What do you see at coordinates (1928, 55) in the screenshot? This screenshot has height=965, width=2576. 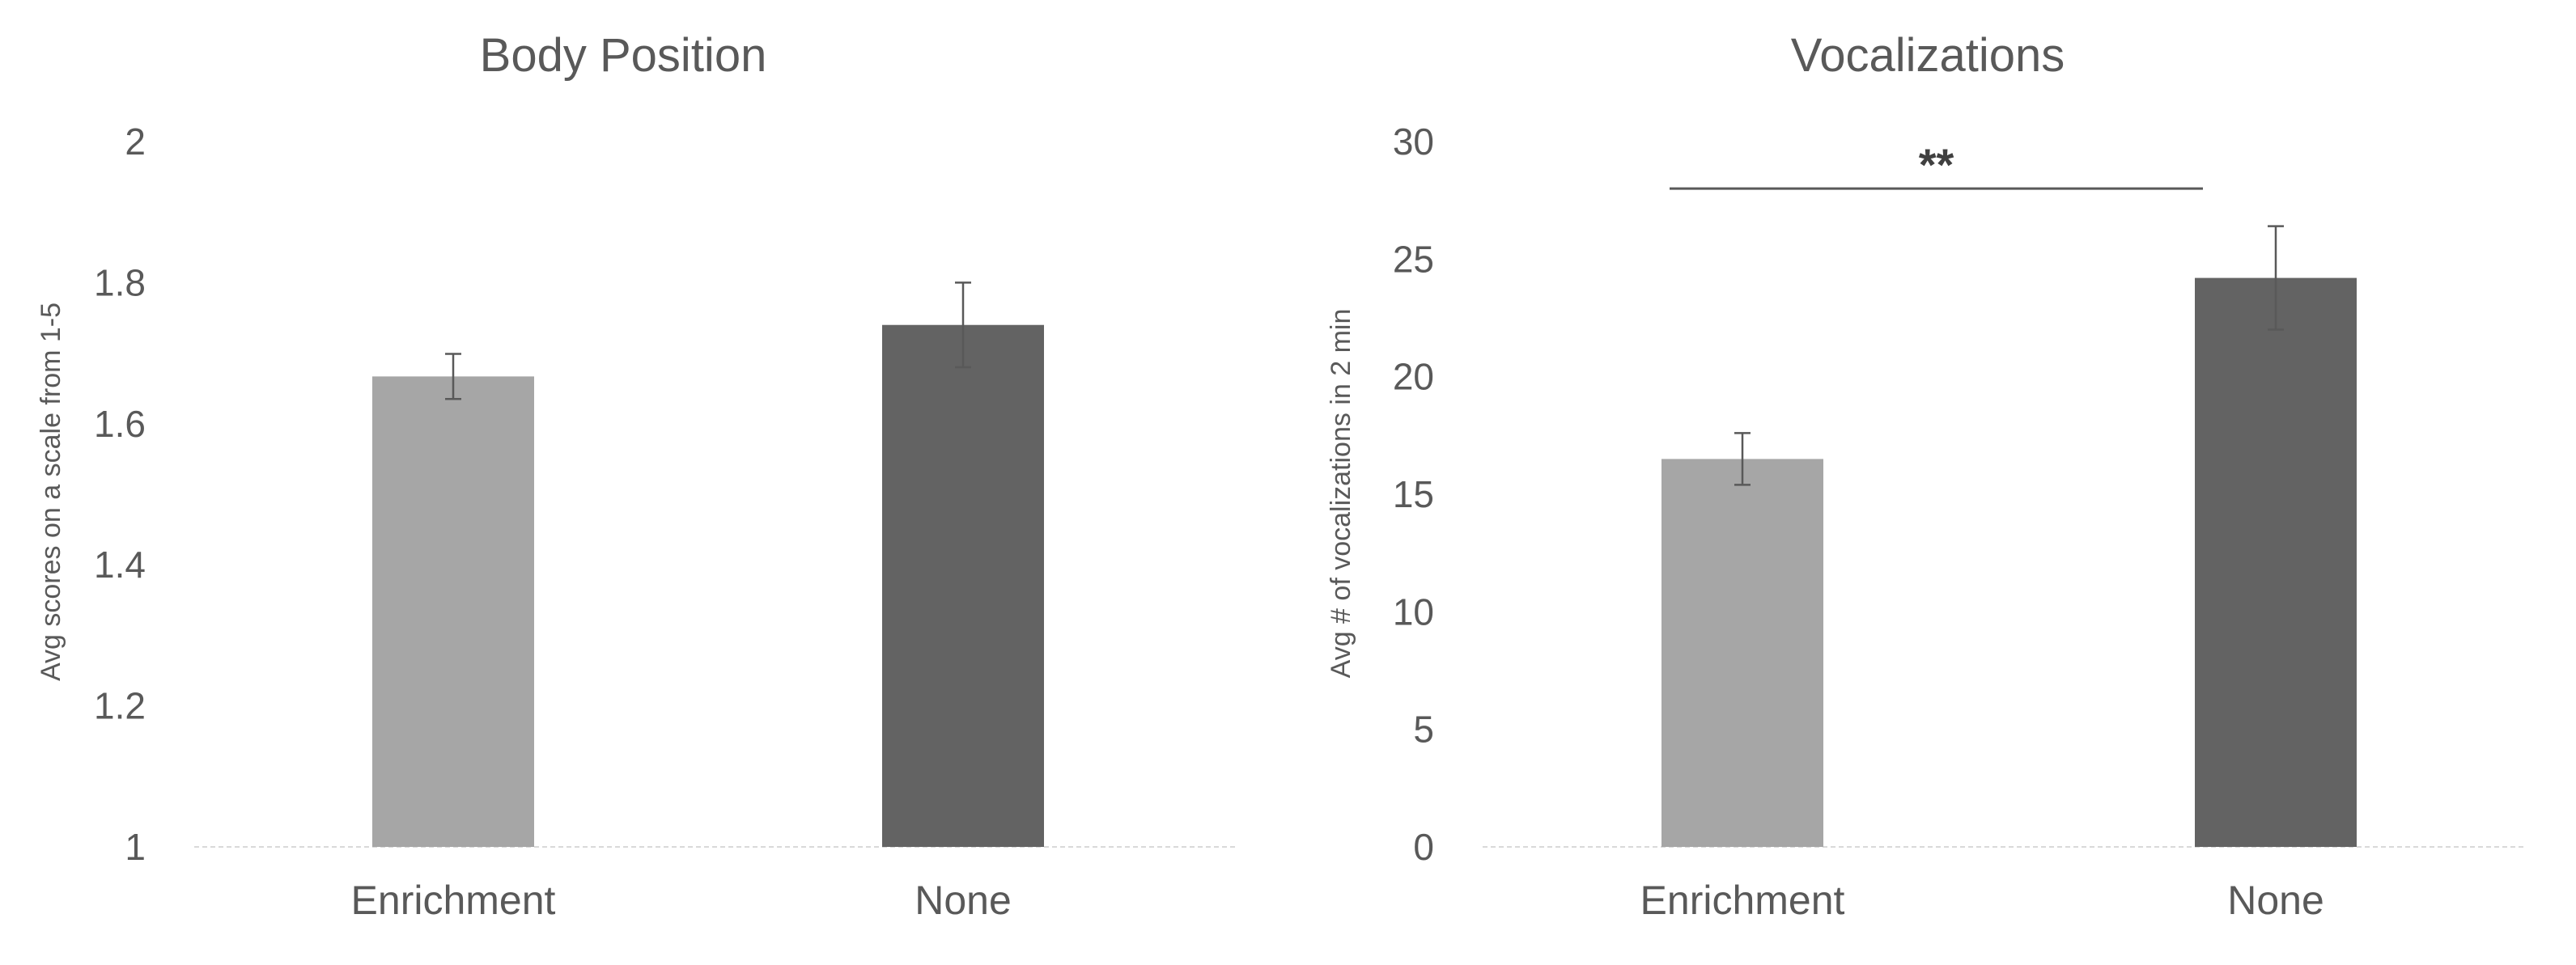 I see `chart-title: Vocalizations` at bounding box center [1928, 55].